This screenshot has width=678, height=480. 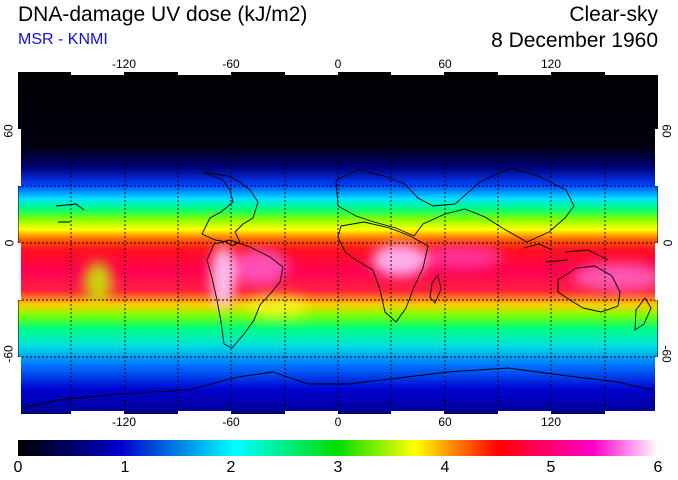 I want to click on lat-tick-left: -60, so click(x=8, y=354).